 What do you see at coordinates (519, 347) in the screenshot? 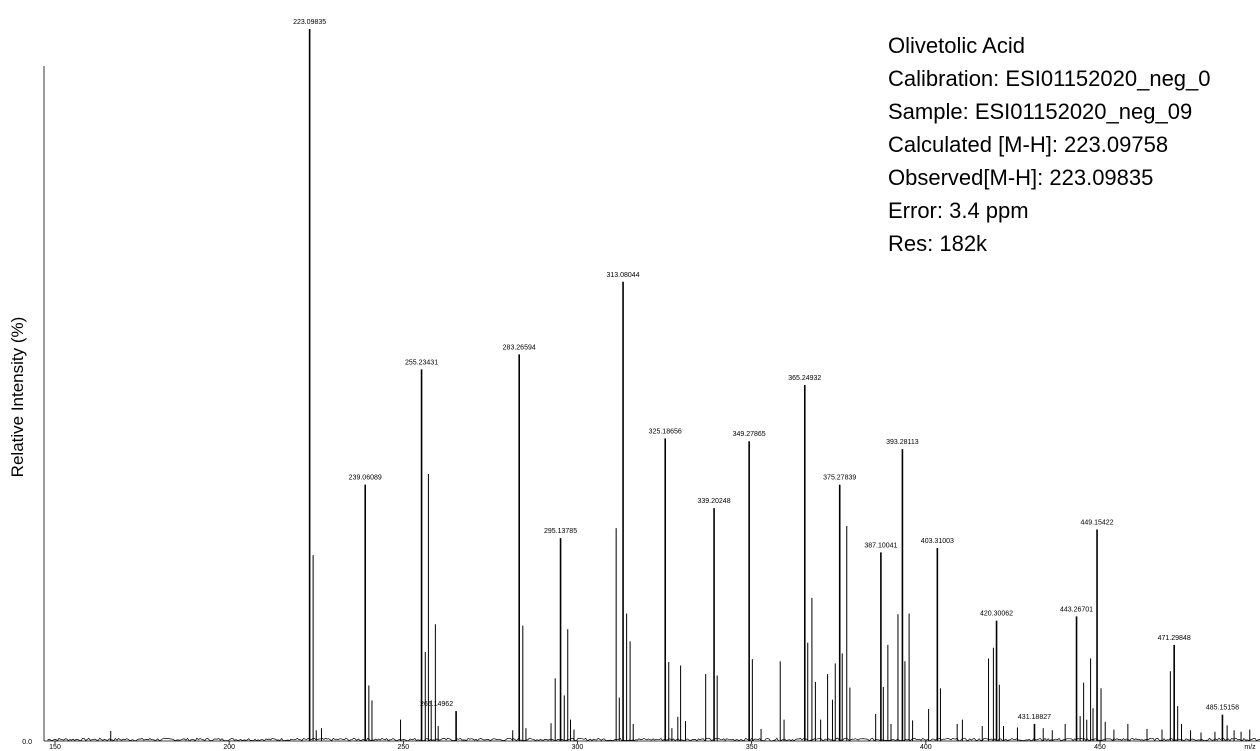
I see `peak-label-283-26594: 283.26594` at bounding box center [519, 347].